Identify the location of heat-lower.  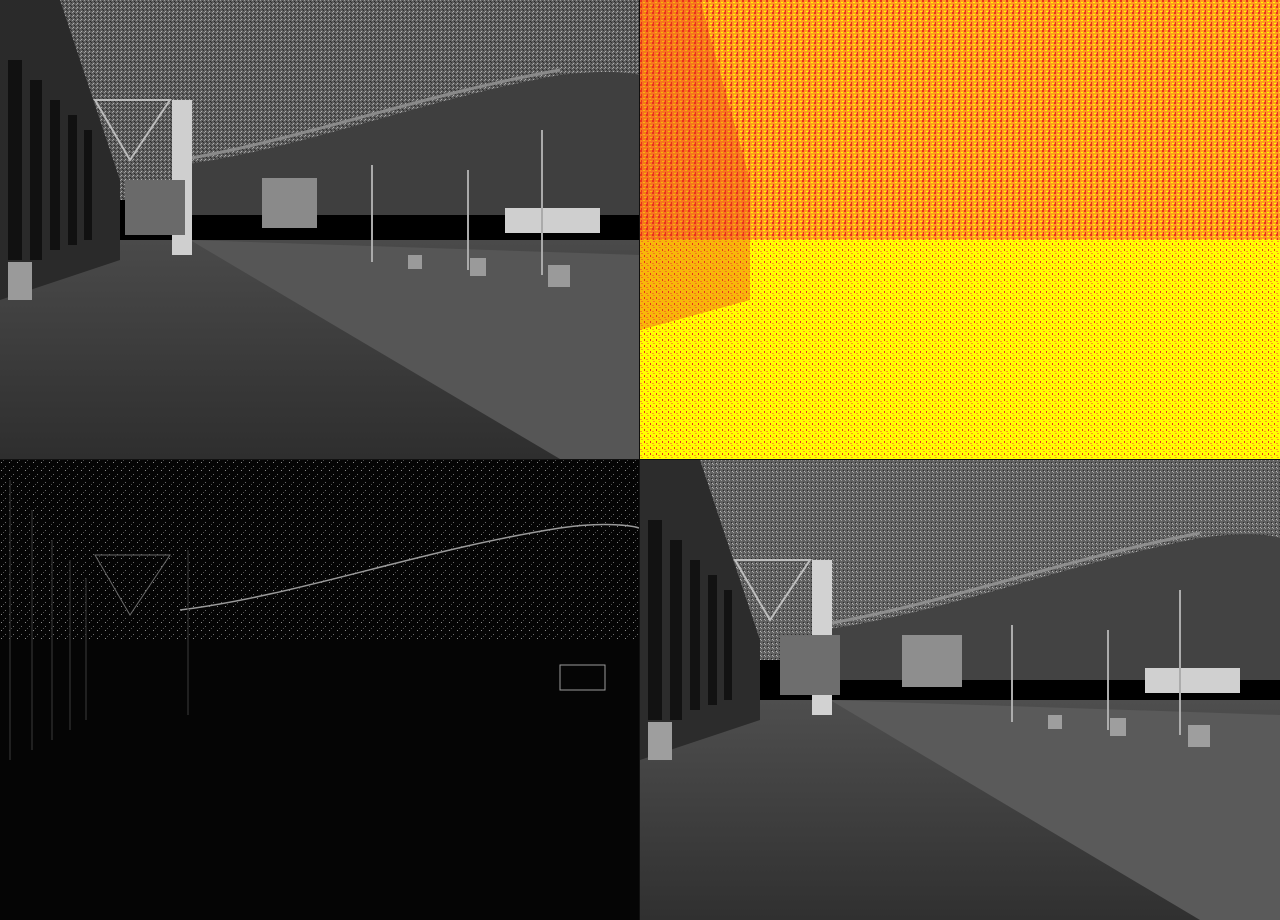
(960, 349).